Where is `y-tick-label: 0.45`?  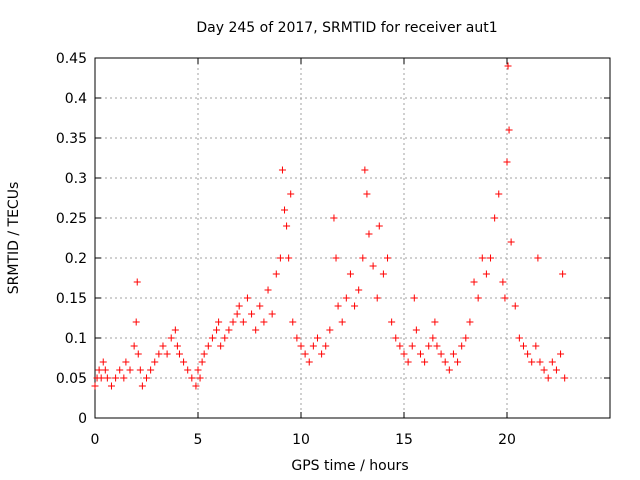
y-tick-label: 0.45 is located at coordinates (71, 59).